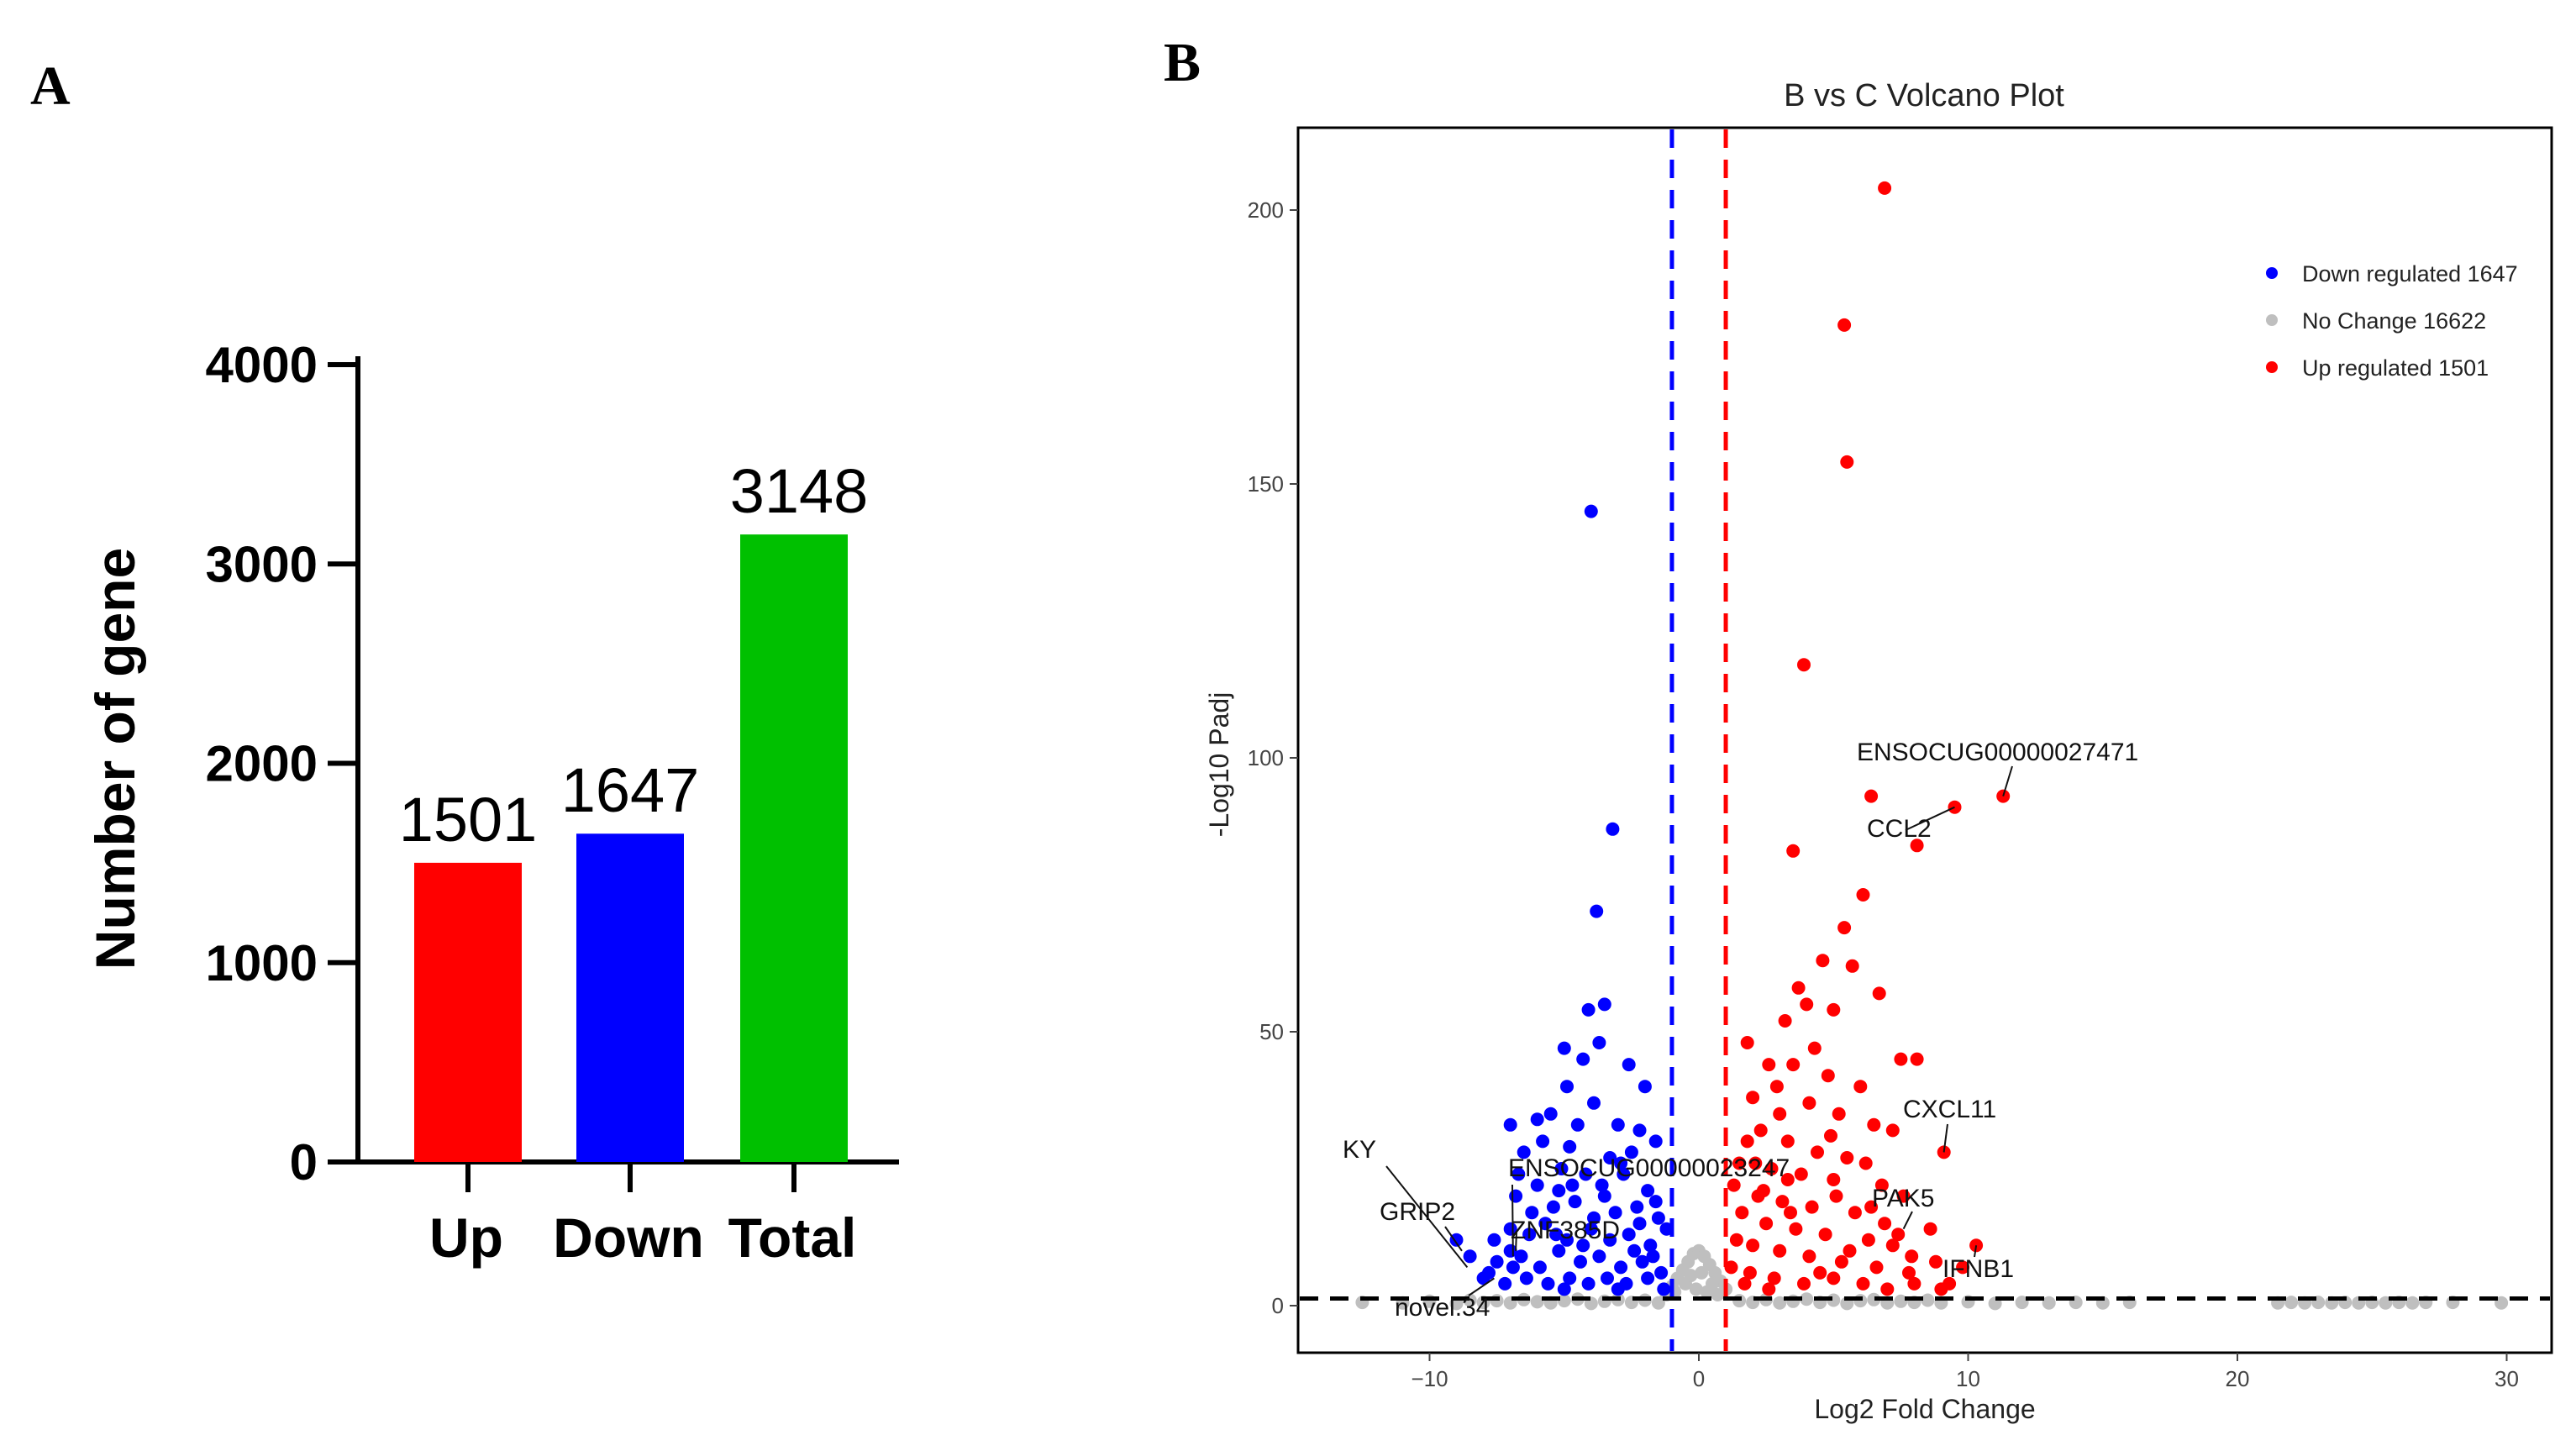  I want to click on gene-label-novel-34: novel.34, so click(1442, 1308).